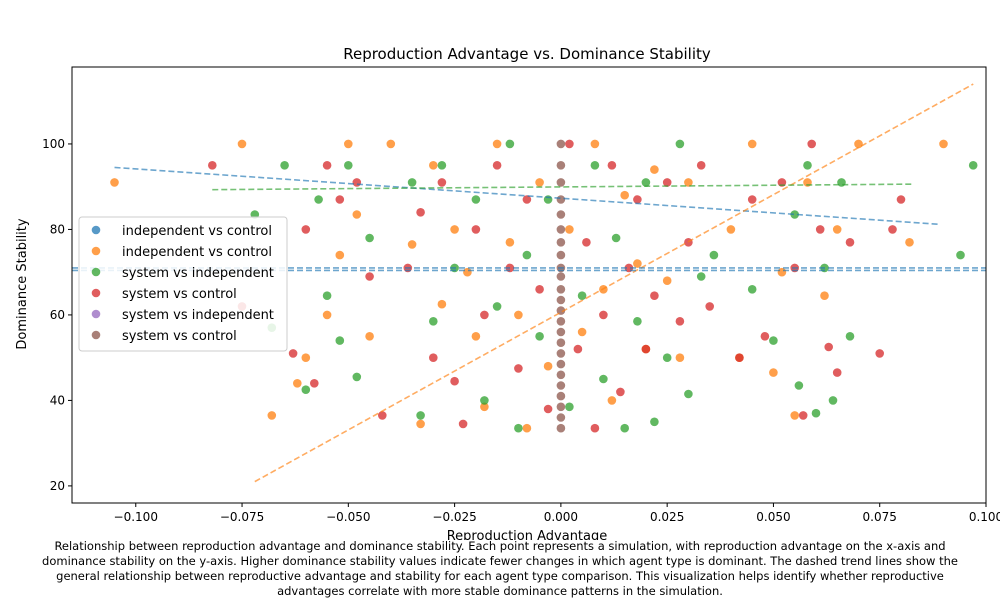  What do you see at coordinates (667, 517) in the screenshot?
I see `x-tick-label: 0.025` at bounding box center [667, 517].